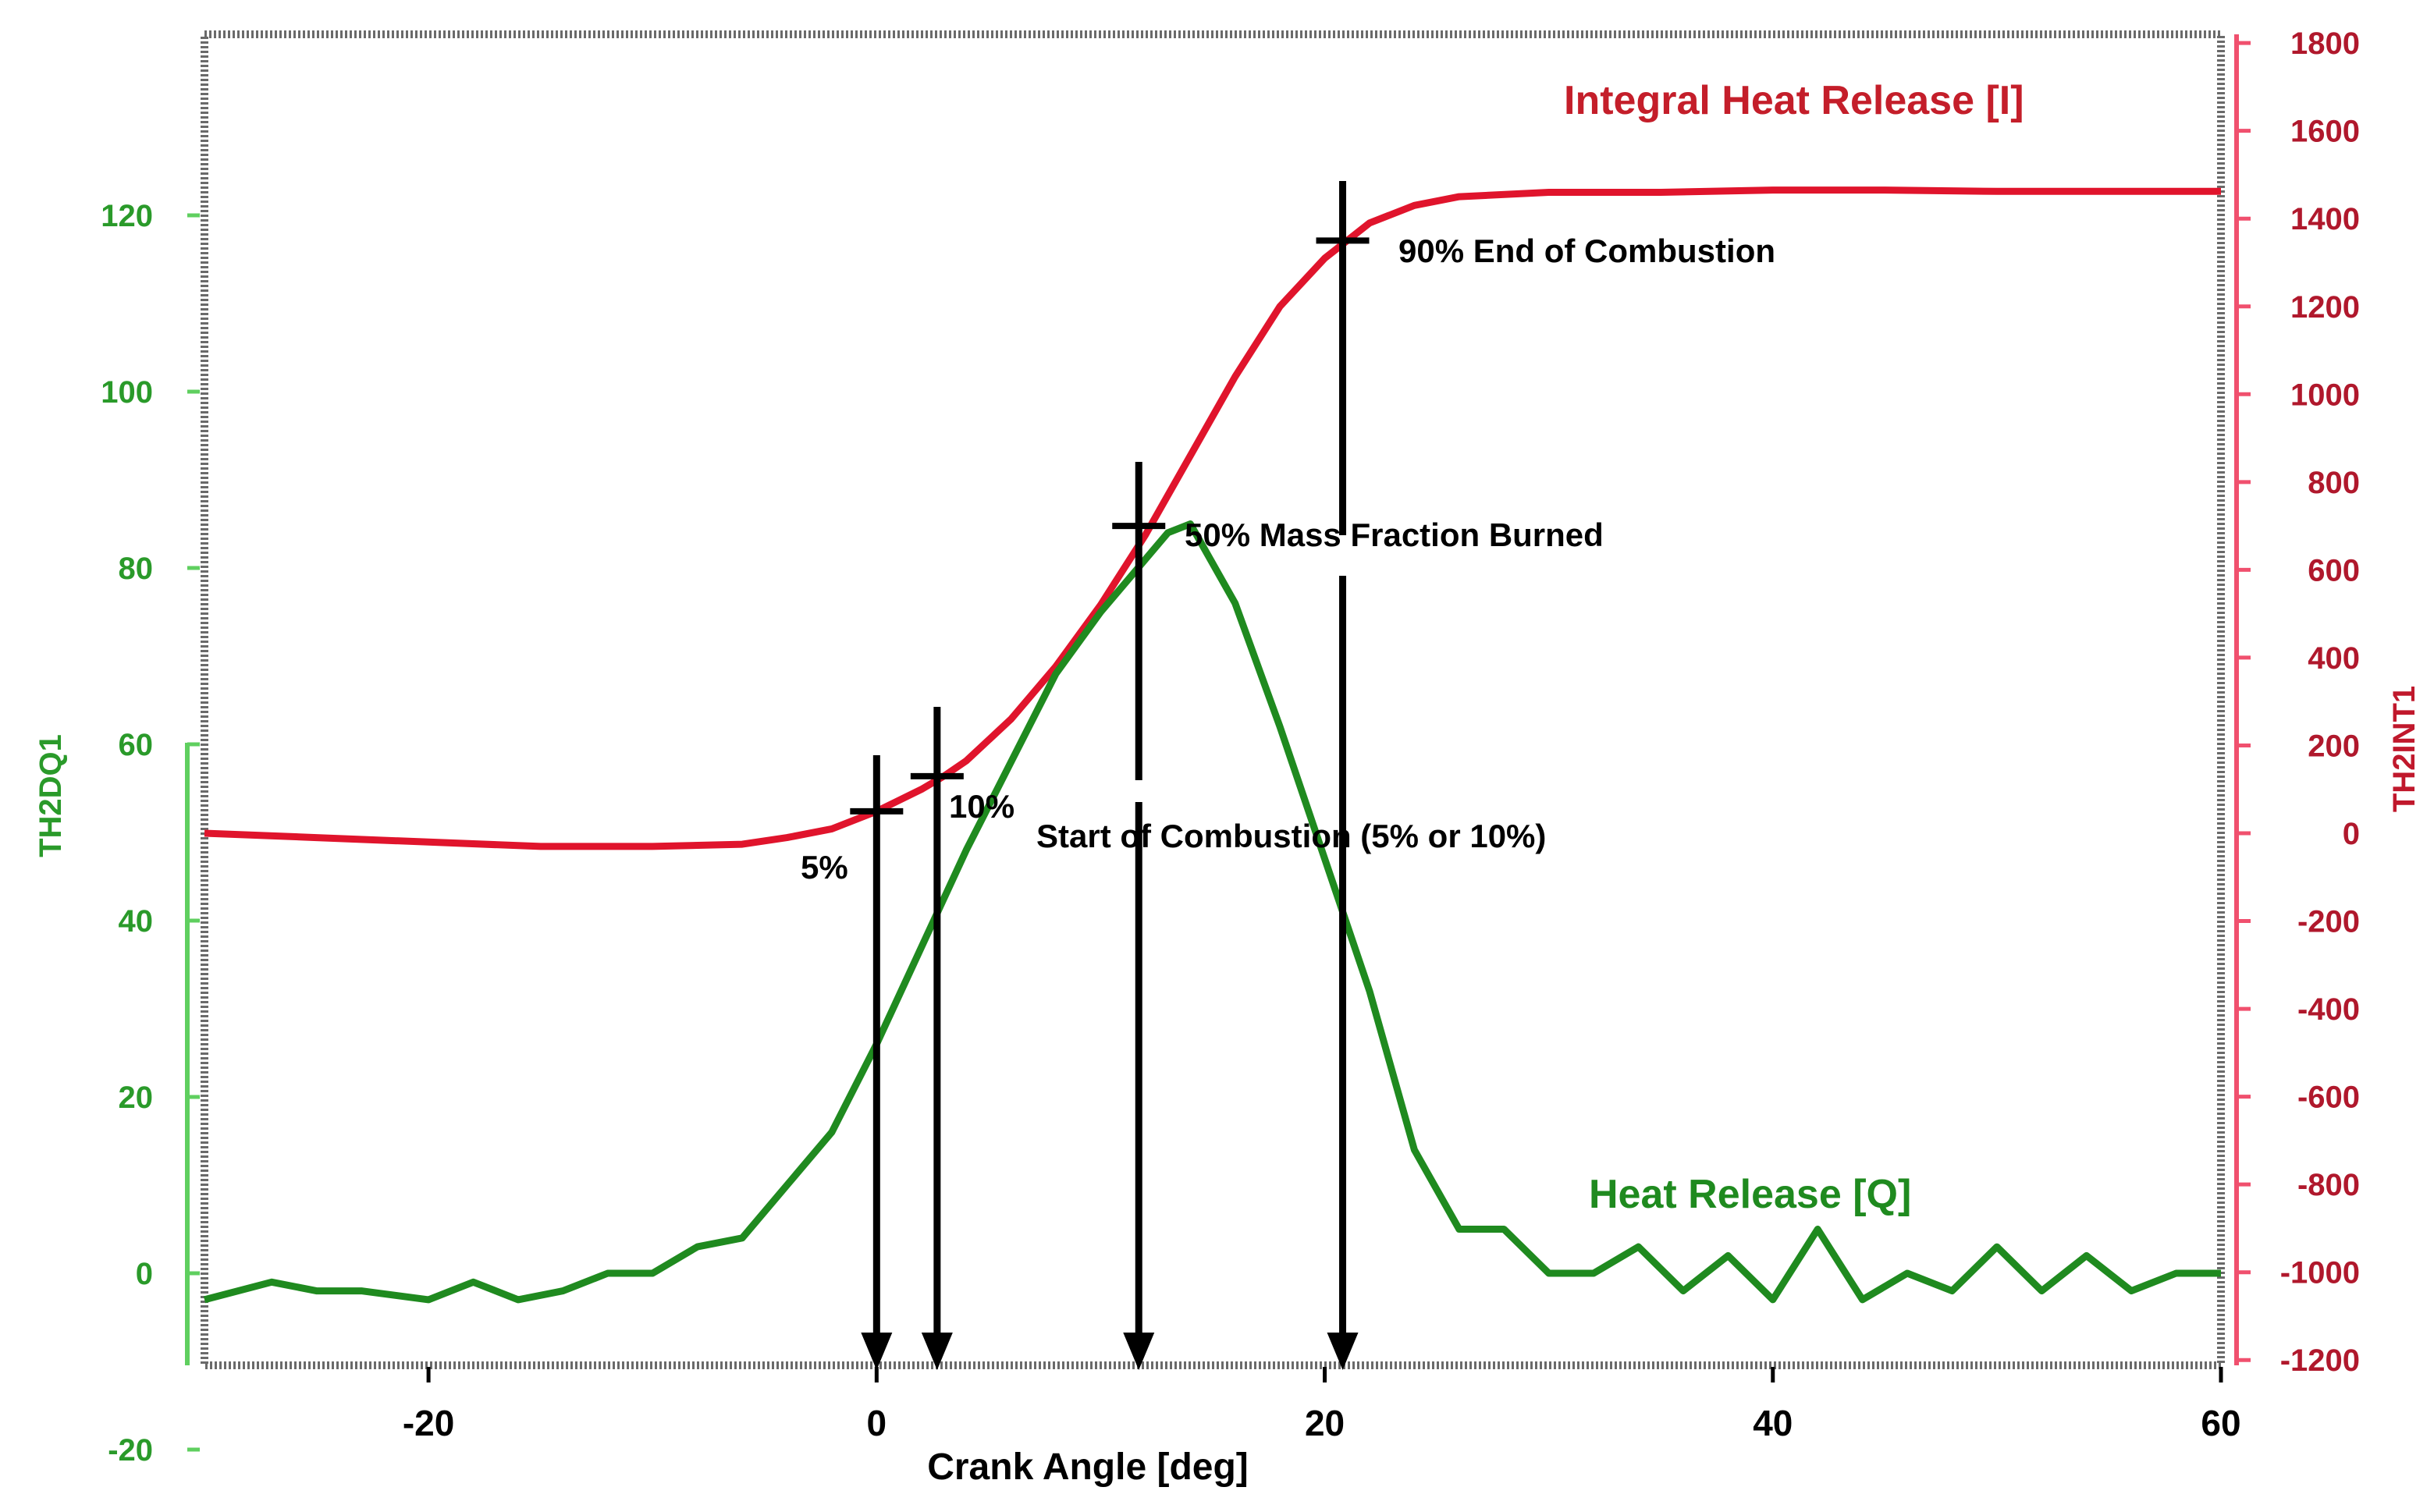 The image size is (2434, 1512). What do you see at coordinates (981, 807) in the screenshot?
I see `annotation-10-percent: 10%` at bounding box center [981, 807].